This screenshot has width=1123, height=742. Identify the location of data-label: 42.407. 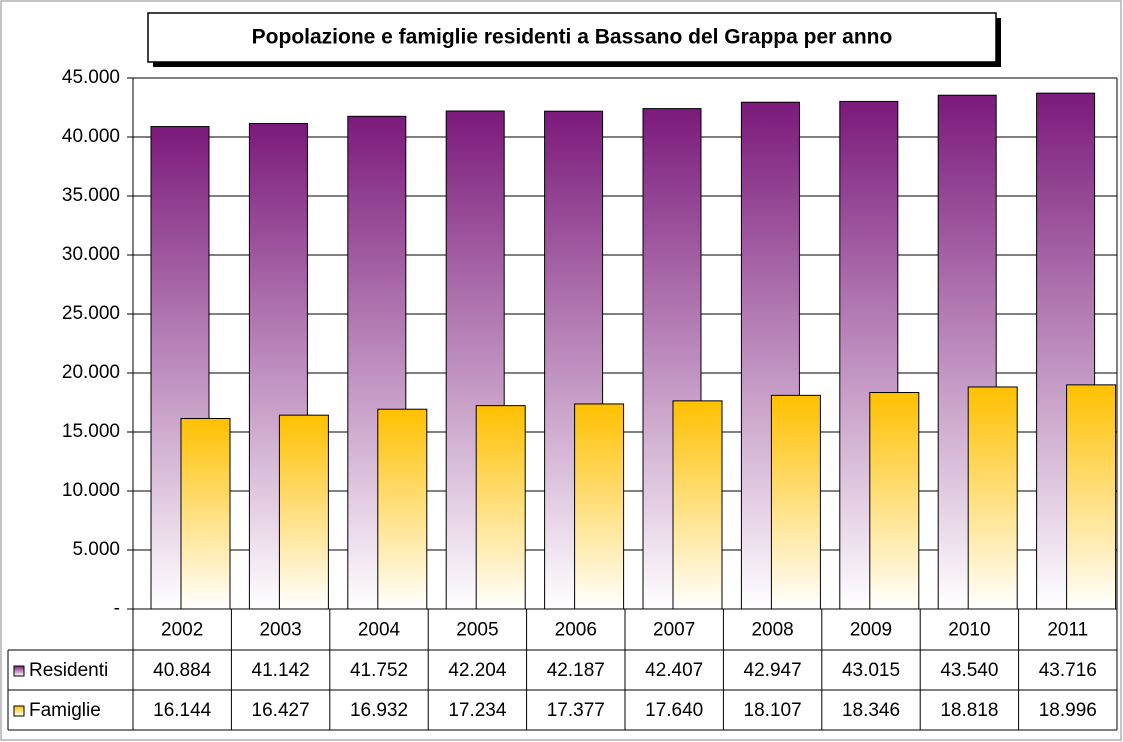
(674, 670).